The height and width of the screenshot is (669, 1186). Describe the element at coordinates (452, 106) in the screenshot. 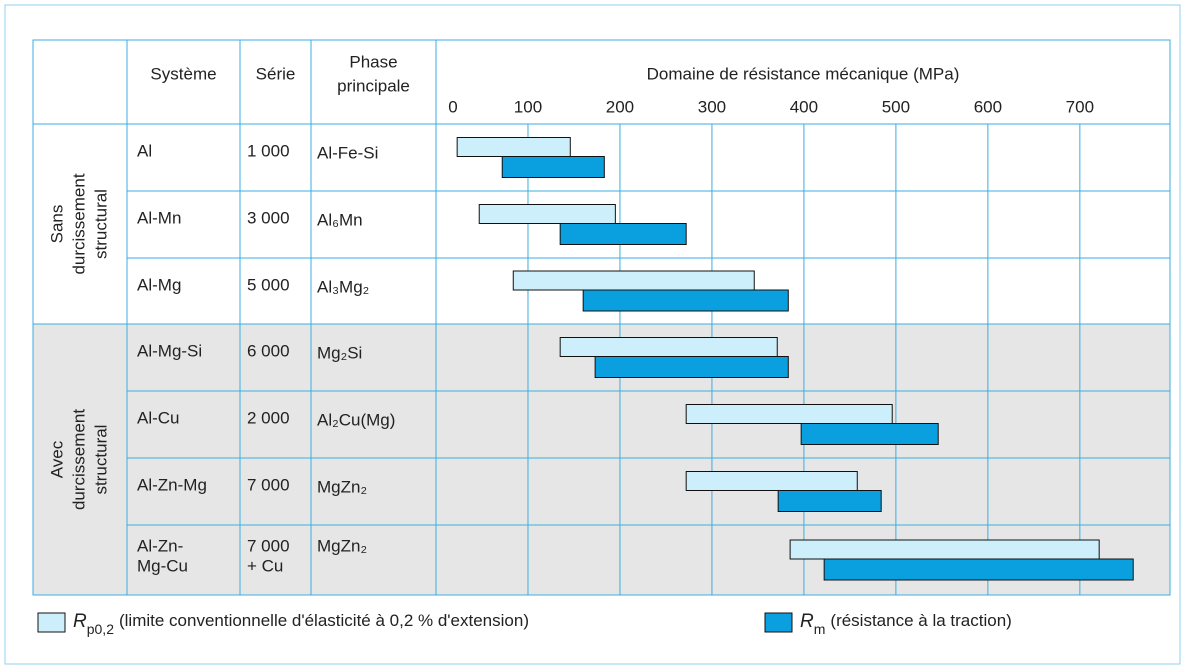

I see `x-tick-label: 0` at that location.